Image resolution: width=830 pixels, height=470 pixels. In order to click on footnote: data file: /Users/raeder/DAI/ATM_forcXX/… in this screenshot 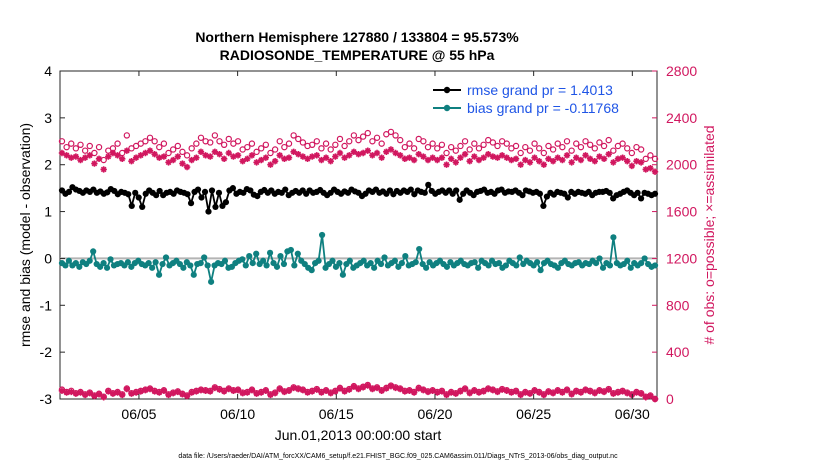, I will do `click(398, 456)`.